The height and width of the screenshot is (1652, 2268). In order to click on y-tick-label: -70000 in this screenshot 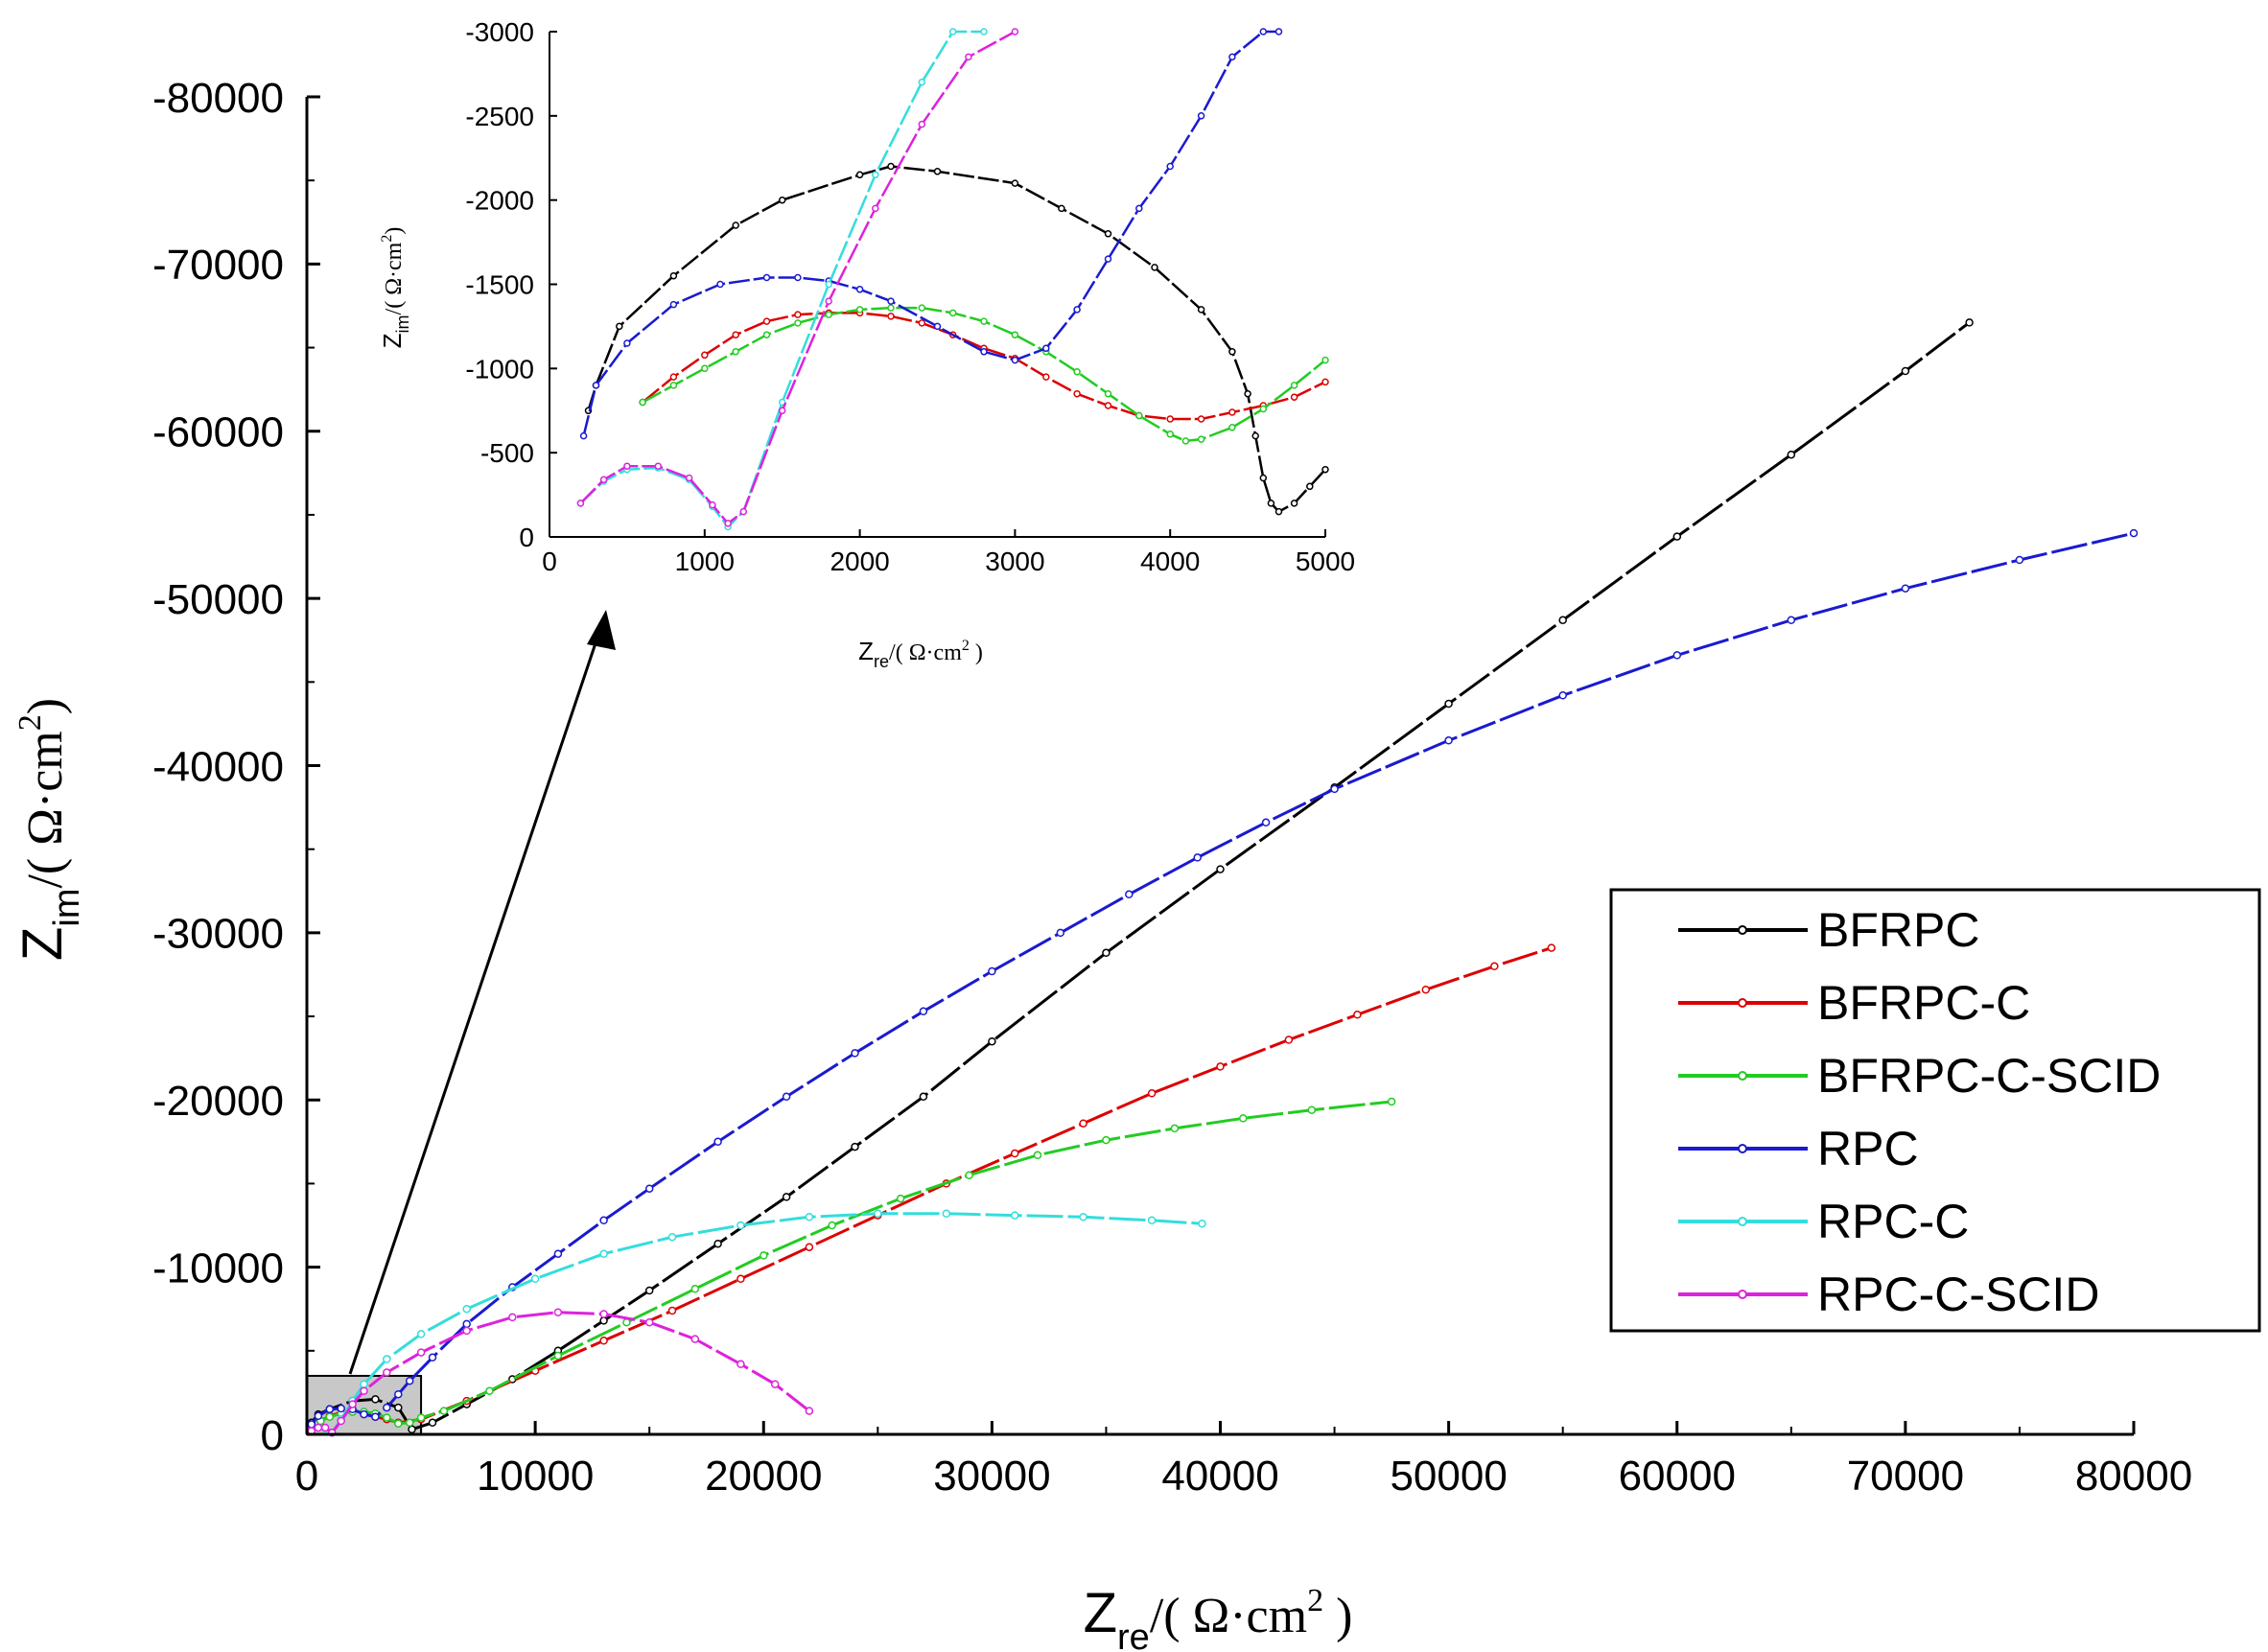, I will do `click(218, 265)`.